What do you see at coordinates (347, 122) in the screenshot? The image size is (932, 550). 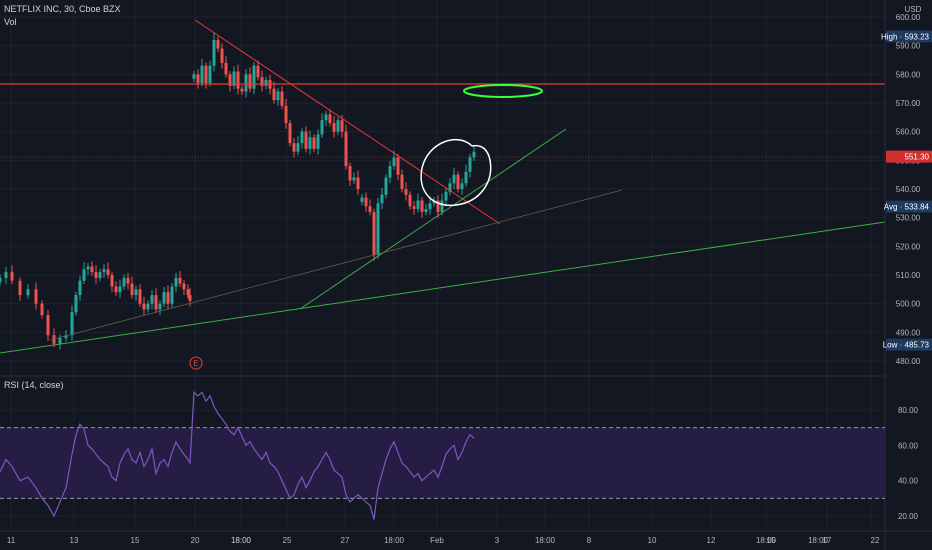 I see `resistance-trendline` at bounding box center [347, 122].